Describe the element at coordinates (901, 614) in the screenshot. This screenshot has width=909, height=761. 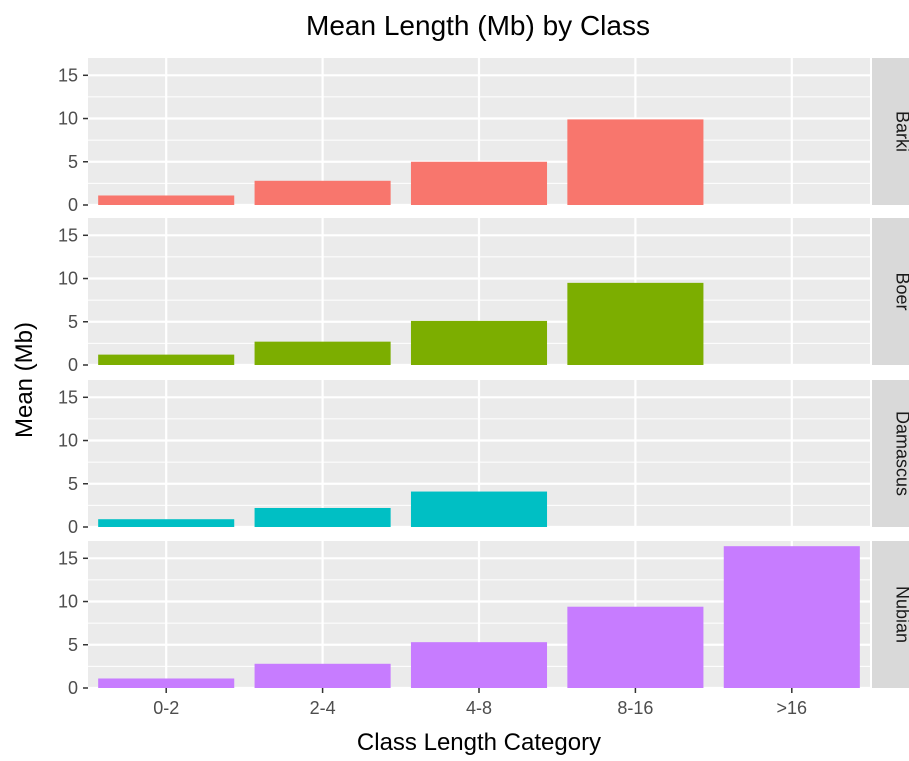
I see `facet-label-nubian: Nubian` at that location.